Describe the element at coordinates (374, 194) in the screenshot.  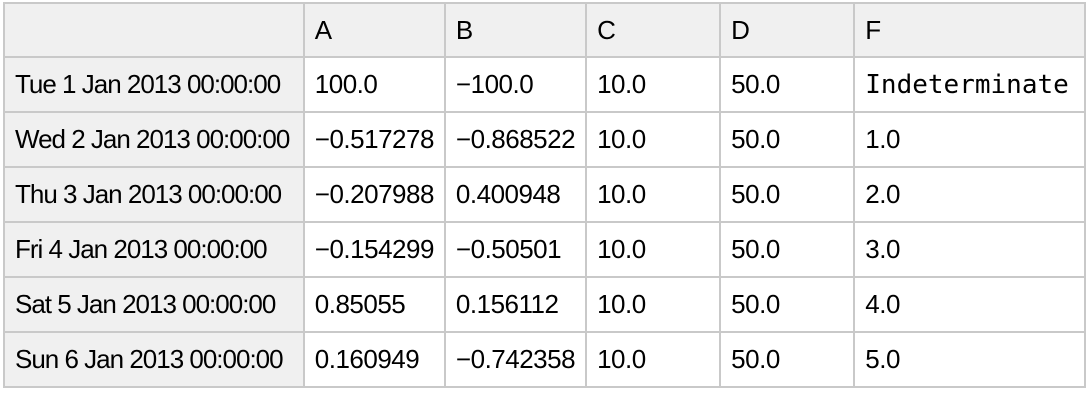
I see `table-cell: −0.207988` at that location.